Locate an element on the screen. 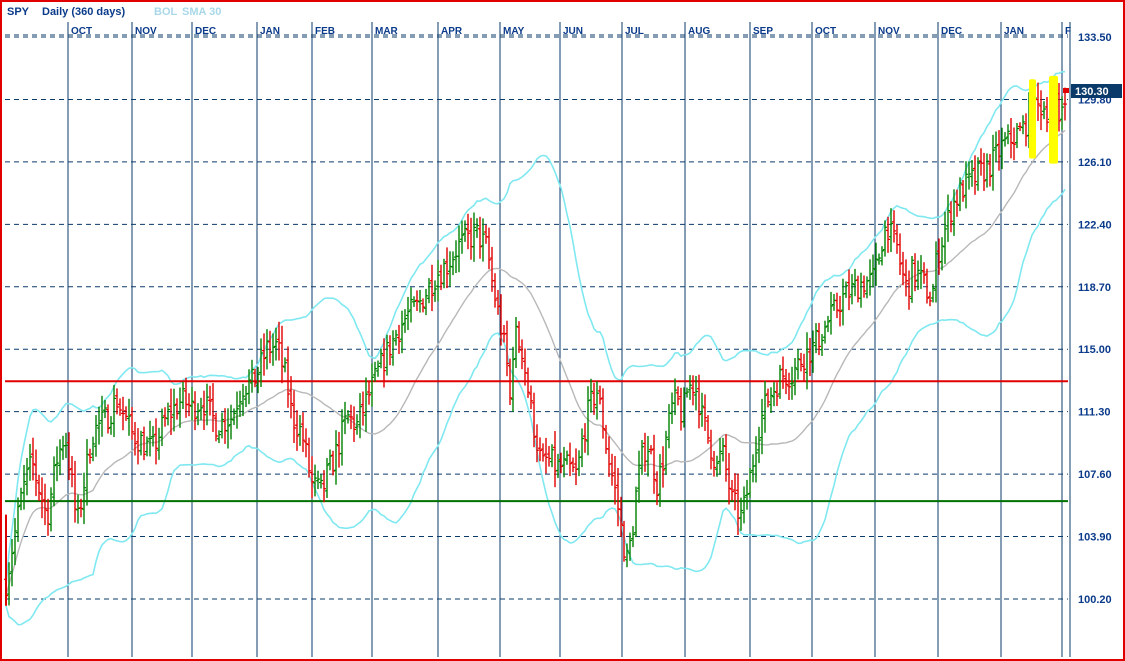 Image resolution: width=1125 pixels, height=661 pixels. month-label: OCT is located at coordinates (81, 31).